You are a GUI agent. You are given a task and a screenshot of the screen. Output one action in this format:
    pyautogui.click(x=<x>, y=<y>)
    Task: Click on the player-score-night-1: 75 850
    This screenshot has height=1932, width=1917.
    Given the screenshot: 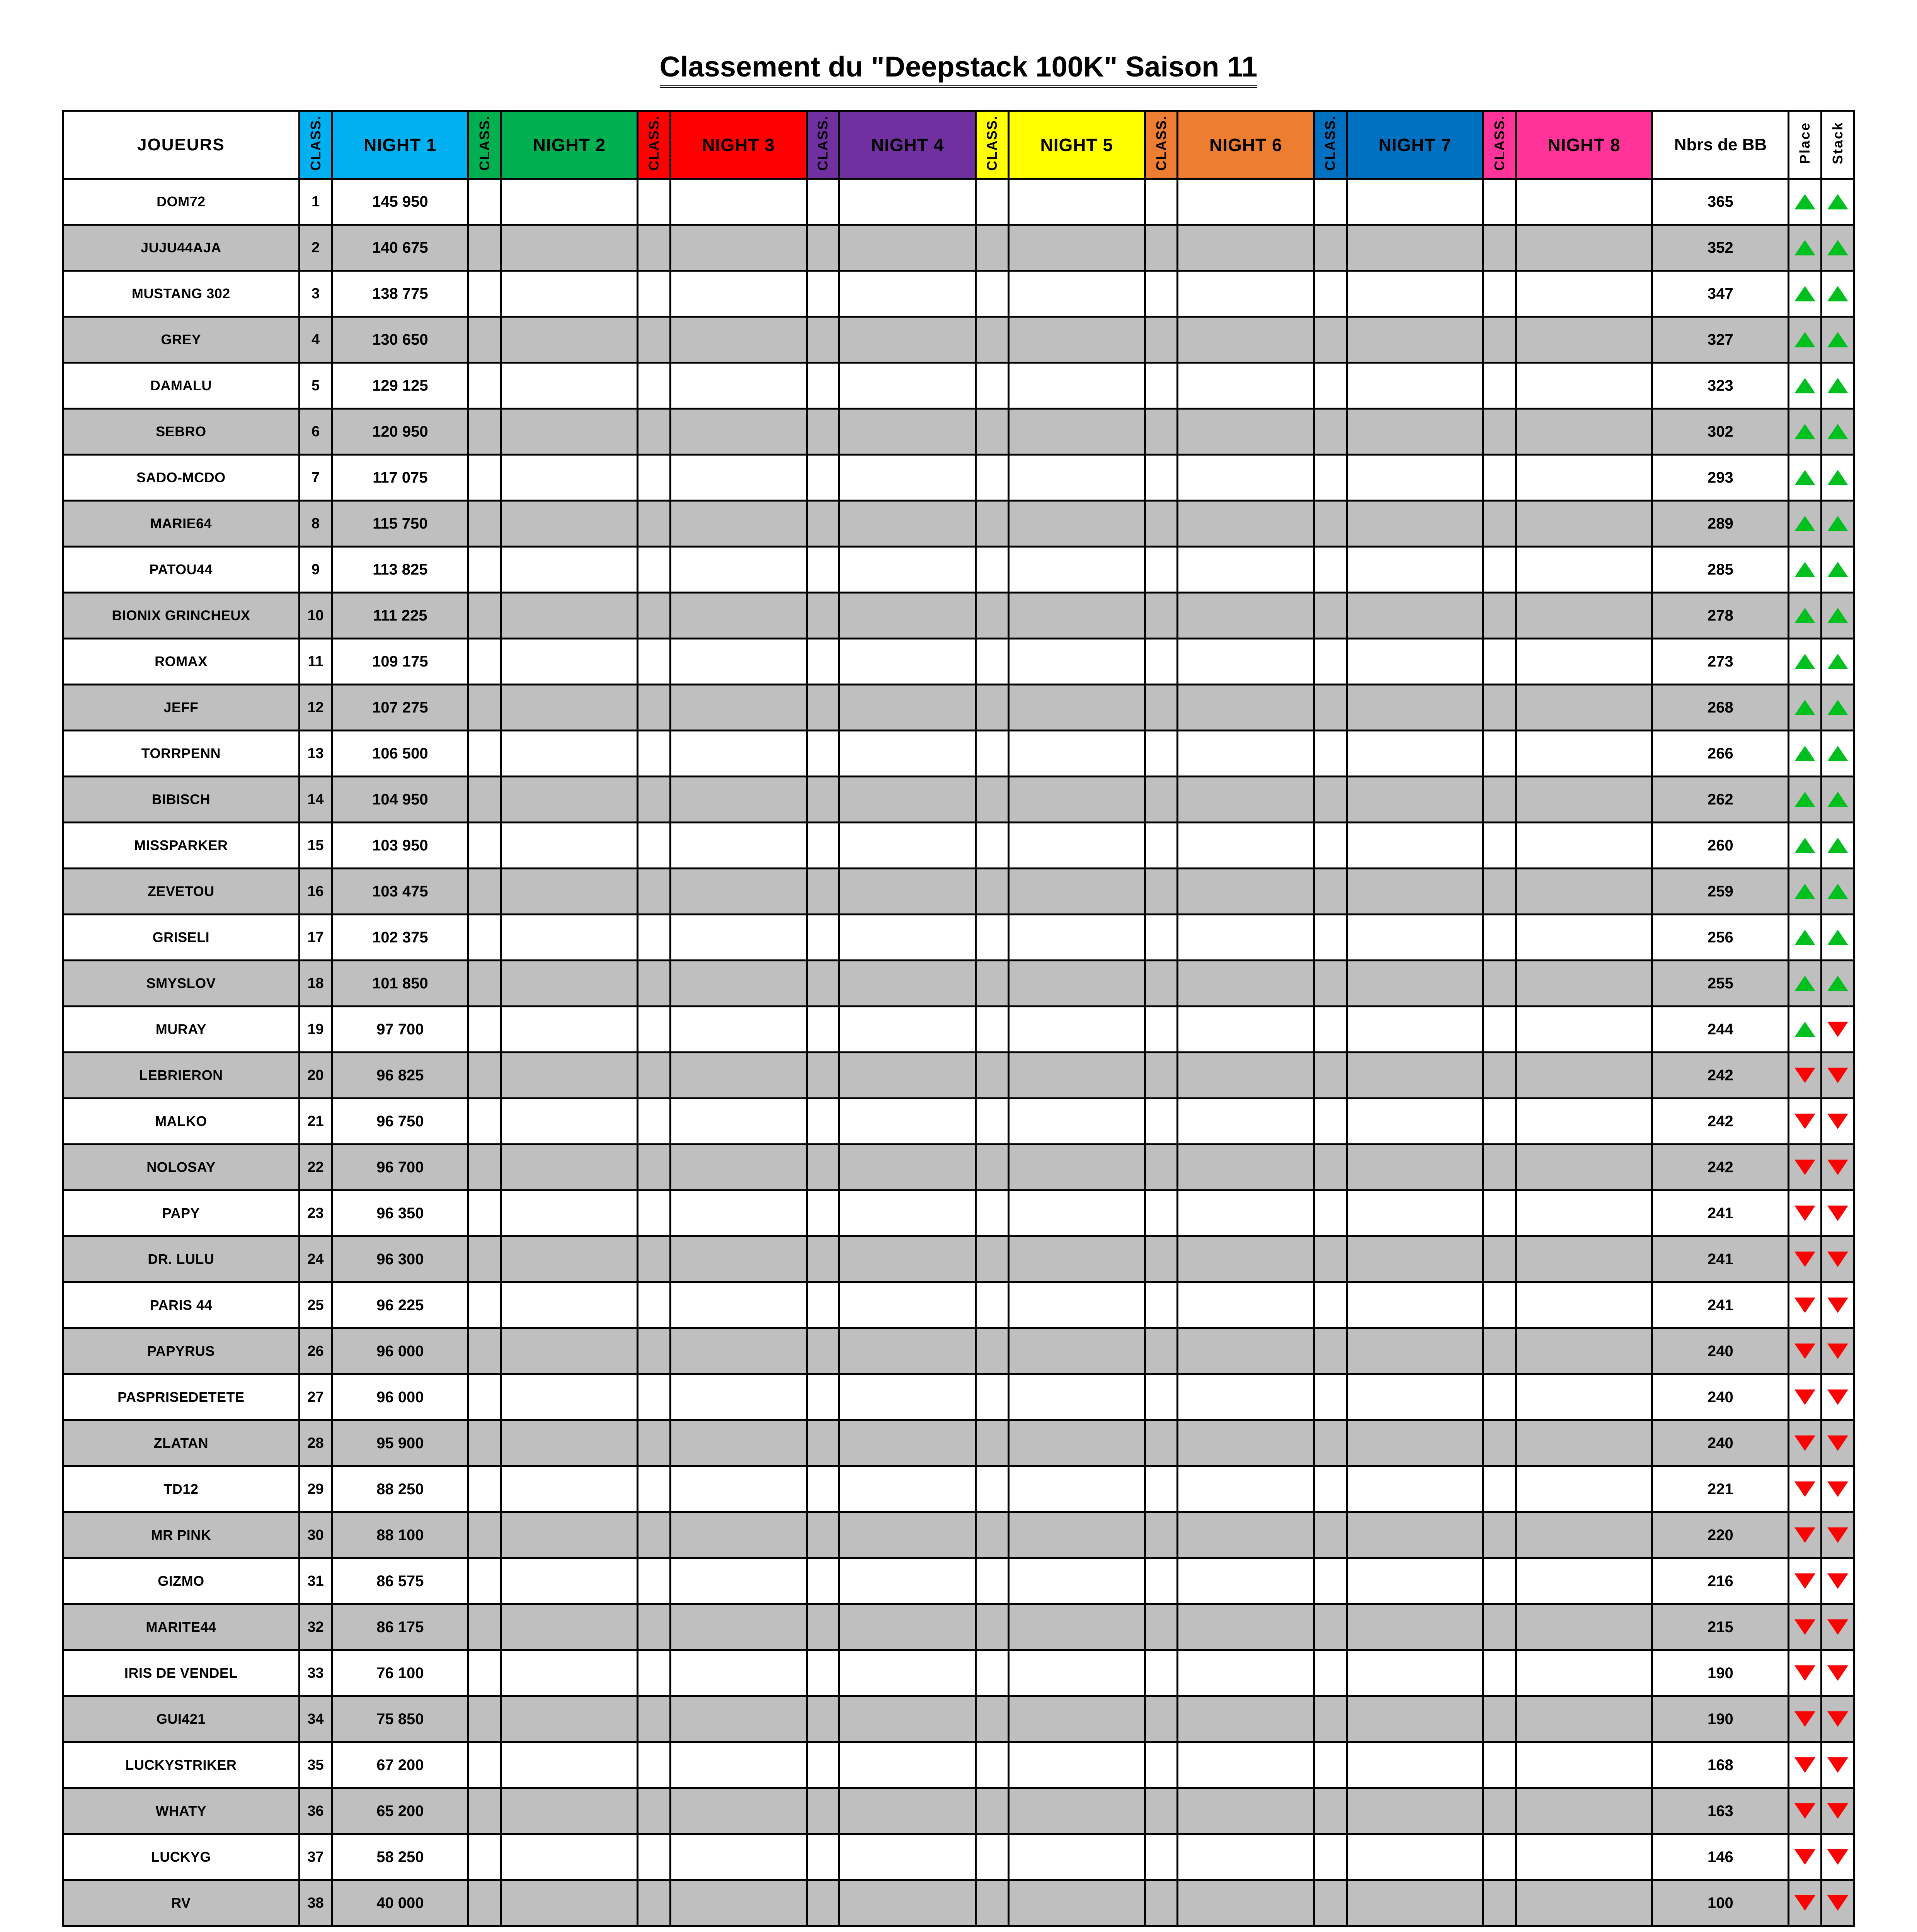 What is the action you would take?
    pyautogui.click(x=400, y=1719)
    